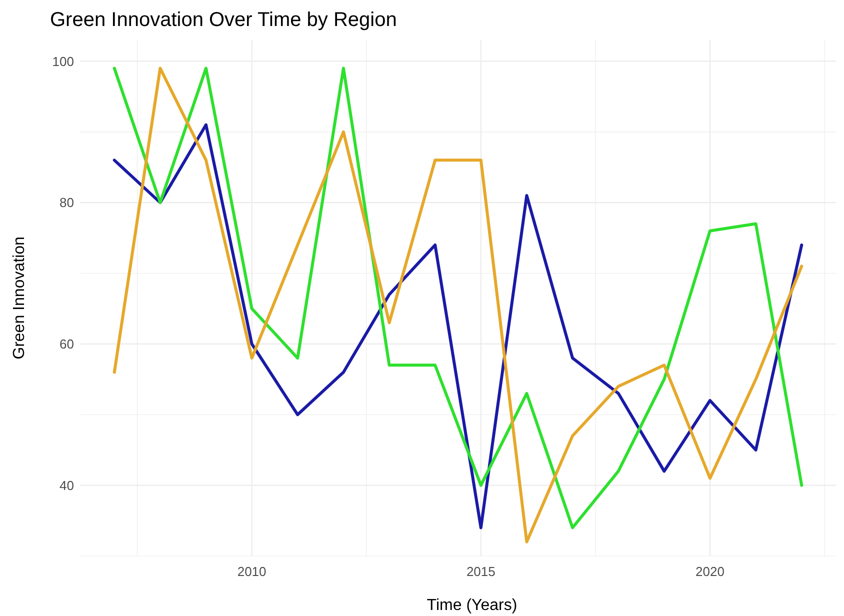 The image size is (844, 616). Describe the element at coordinates (67, 485) in the screenshot. I see `y-tick-label: 40` at that location.